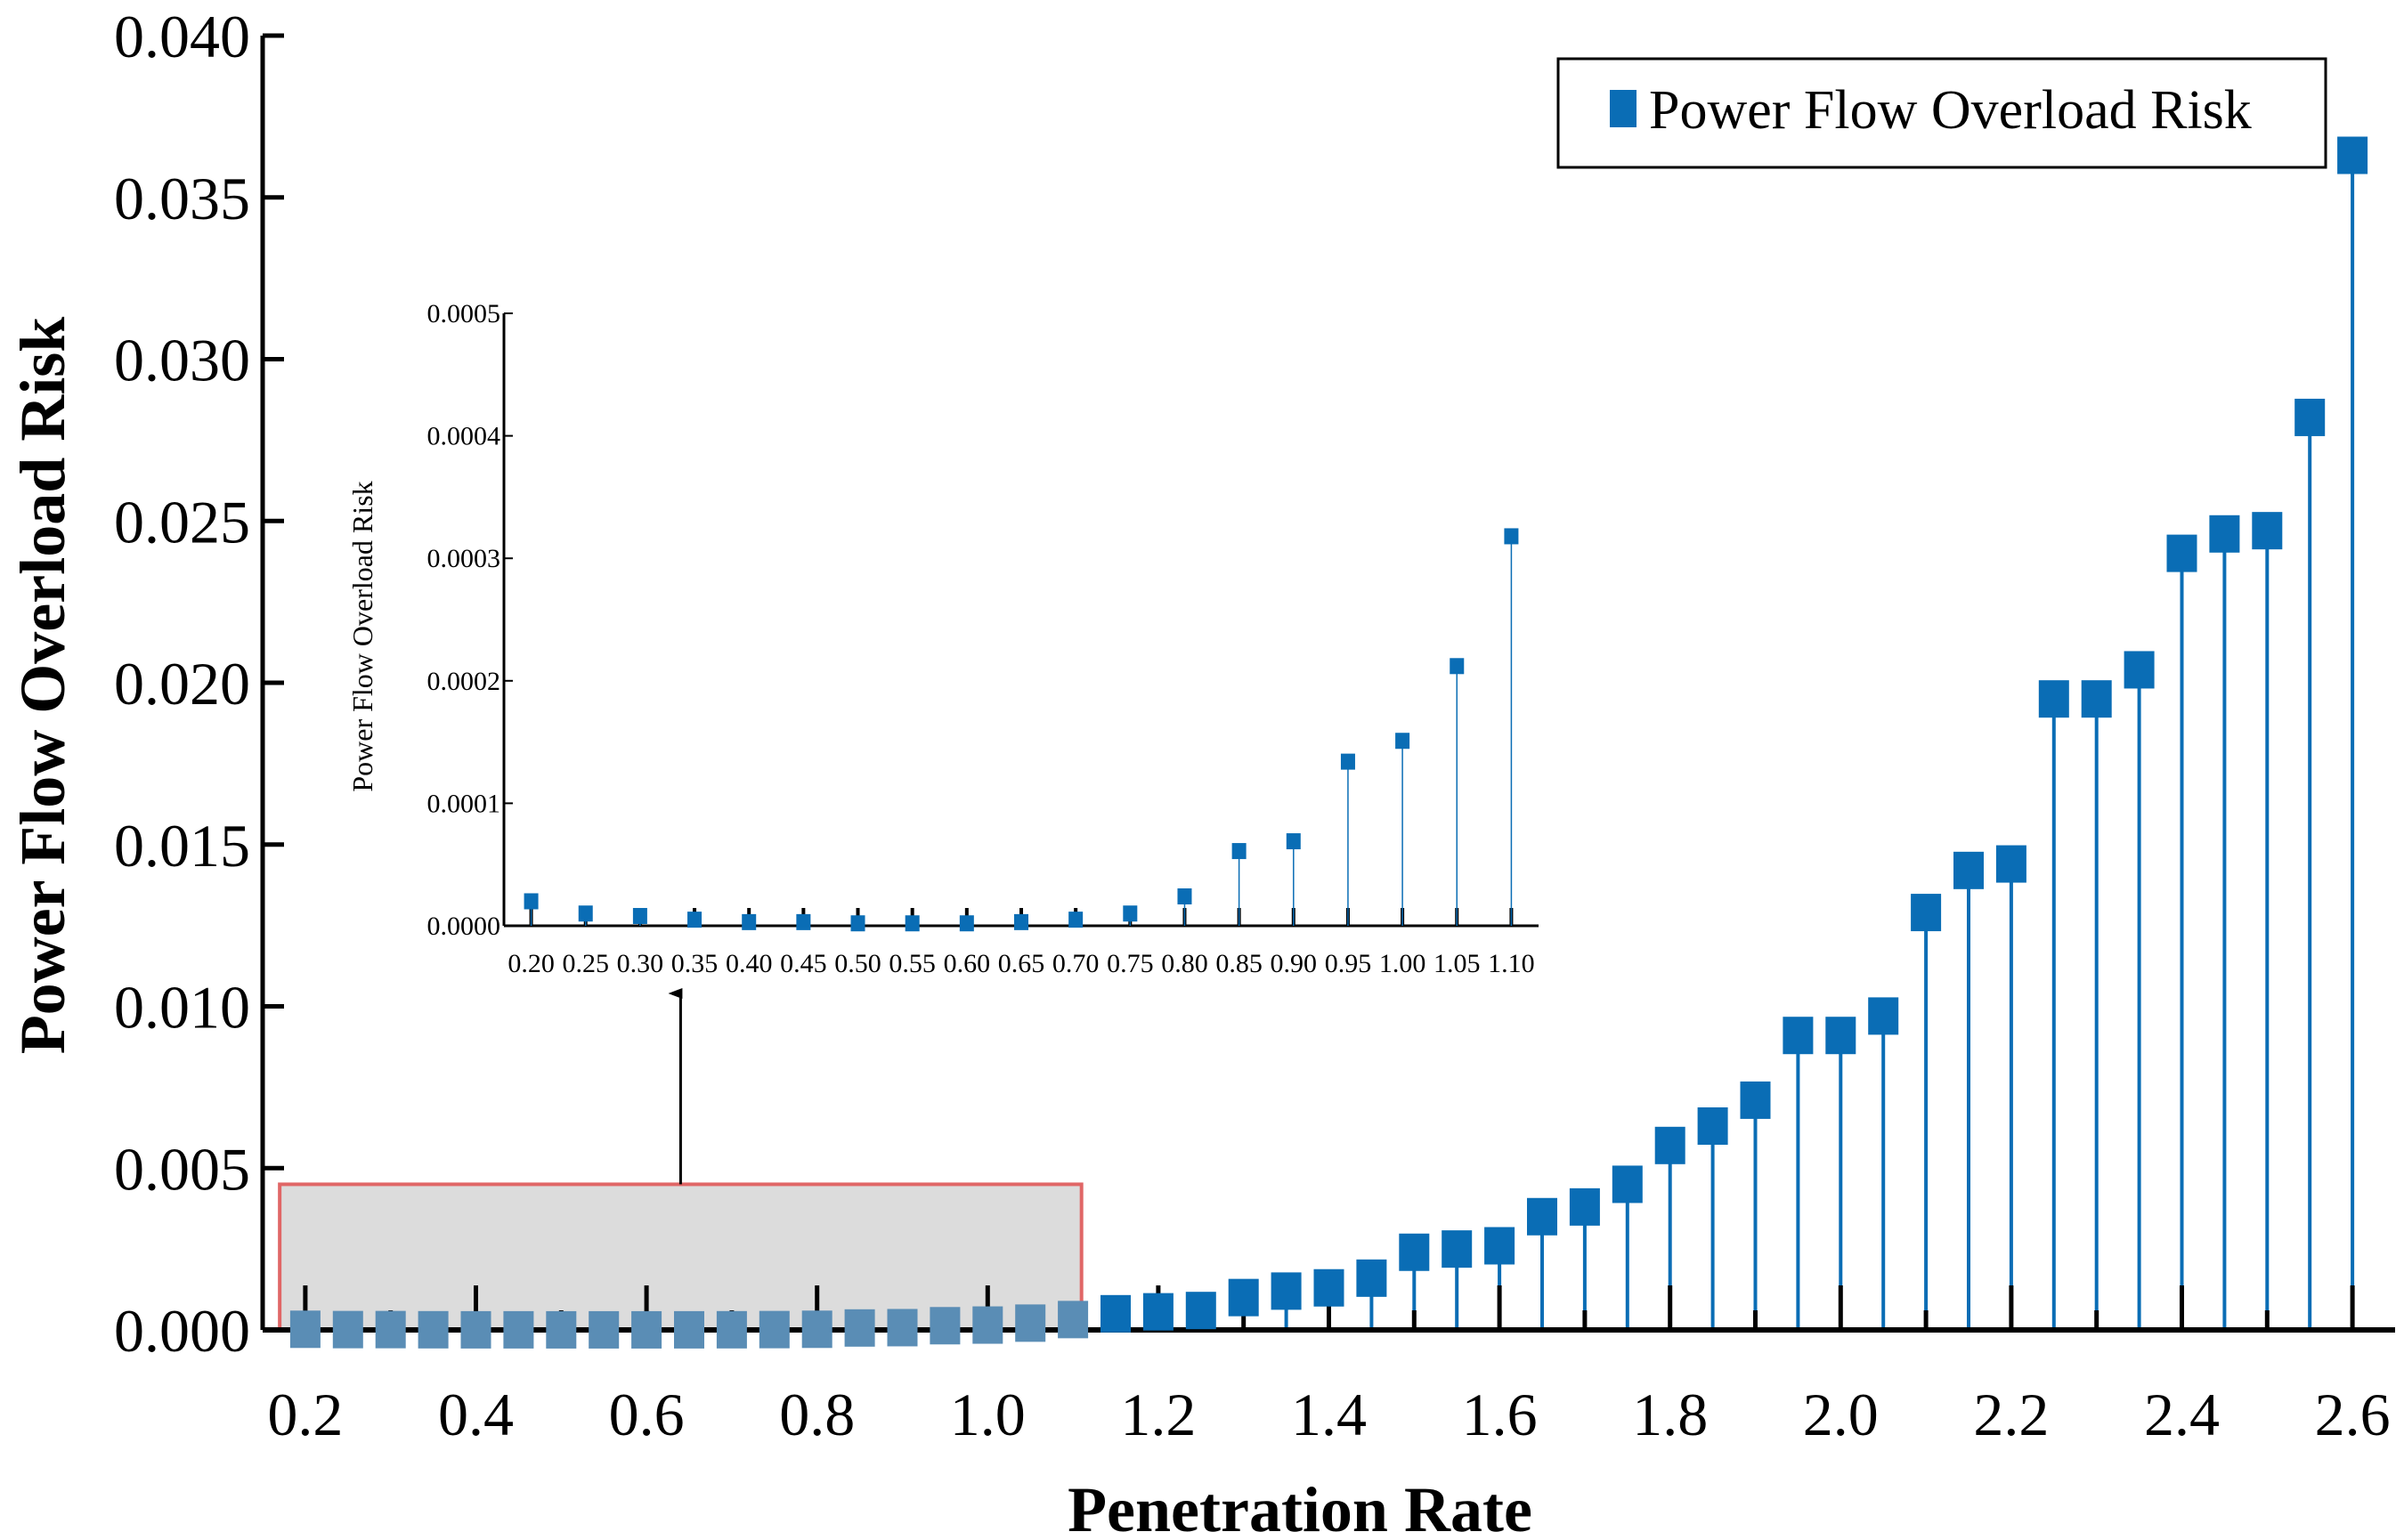  I want to click on legend-label: Power Flow Overload Risk, so click(1950, 110).